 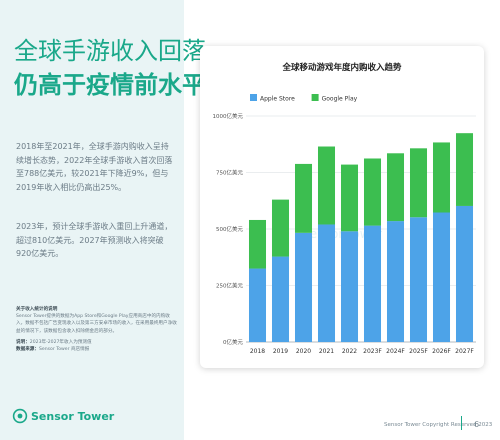 I want to click on forecast-note-label: 说明：, so click(x=23, y=342).